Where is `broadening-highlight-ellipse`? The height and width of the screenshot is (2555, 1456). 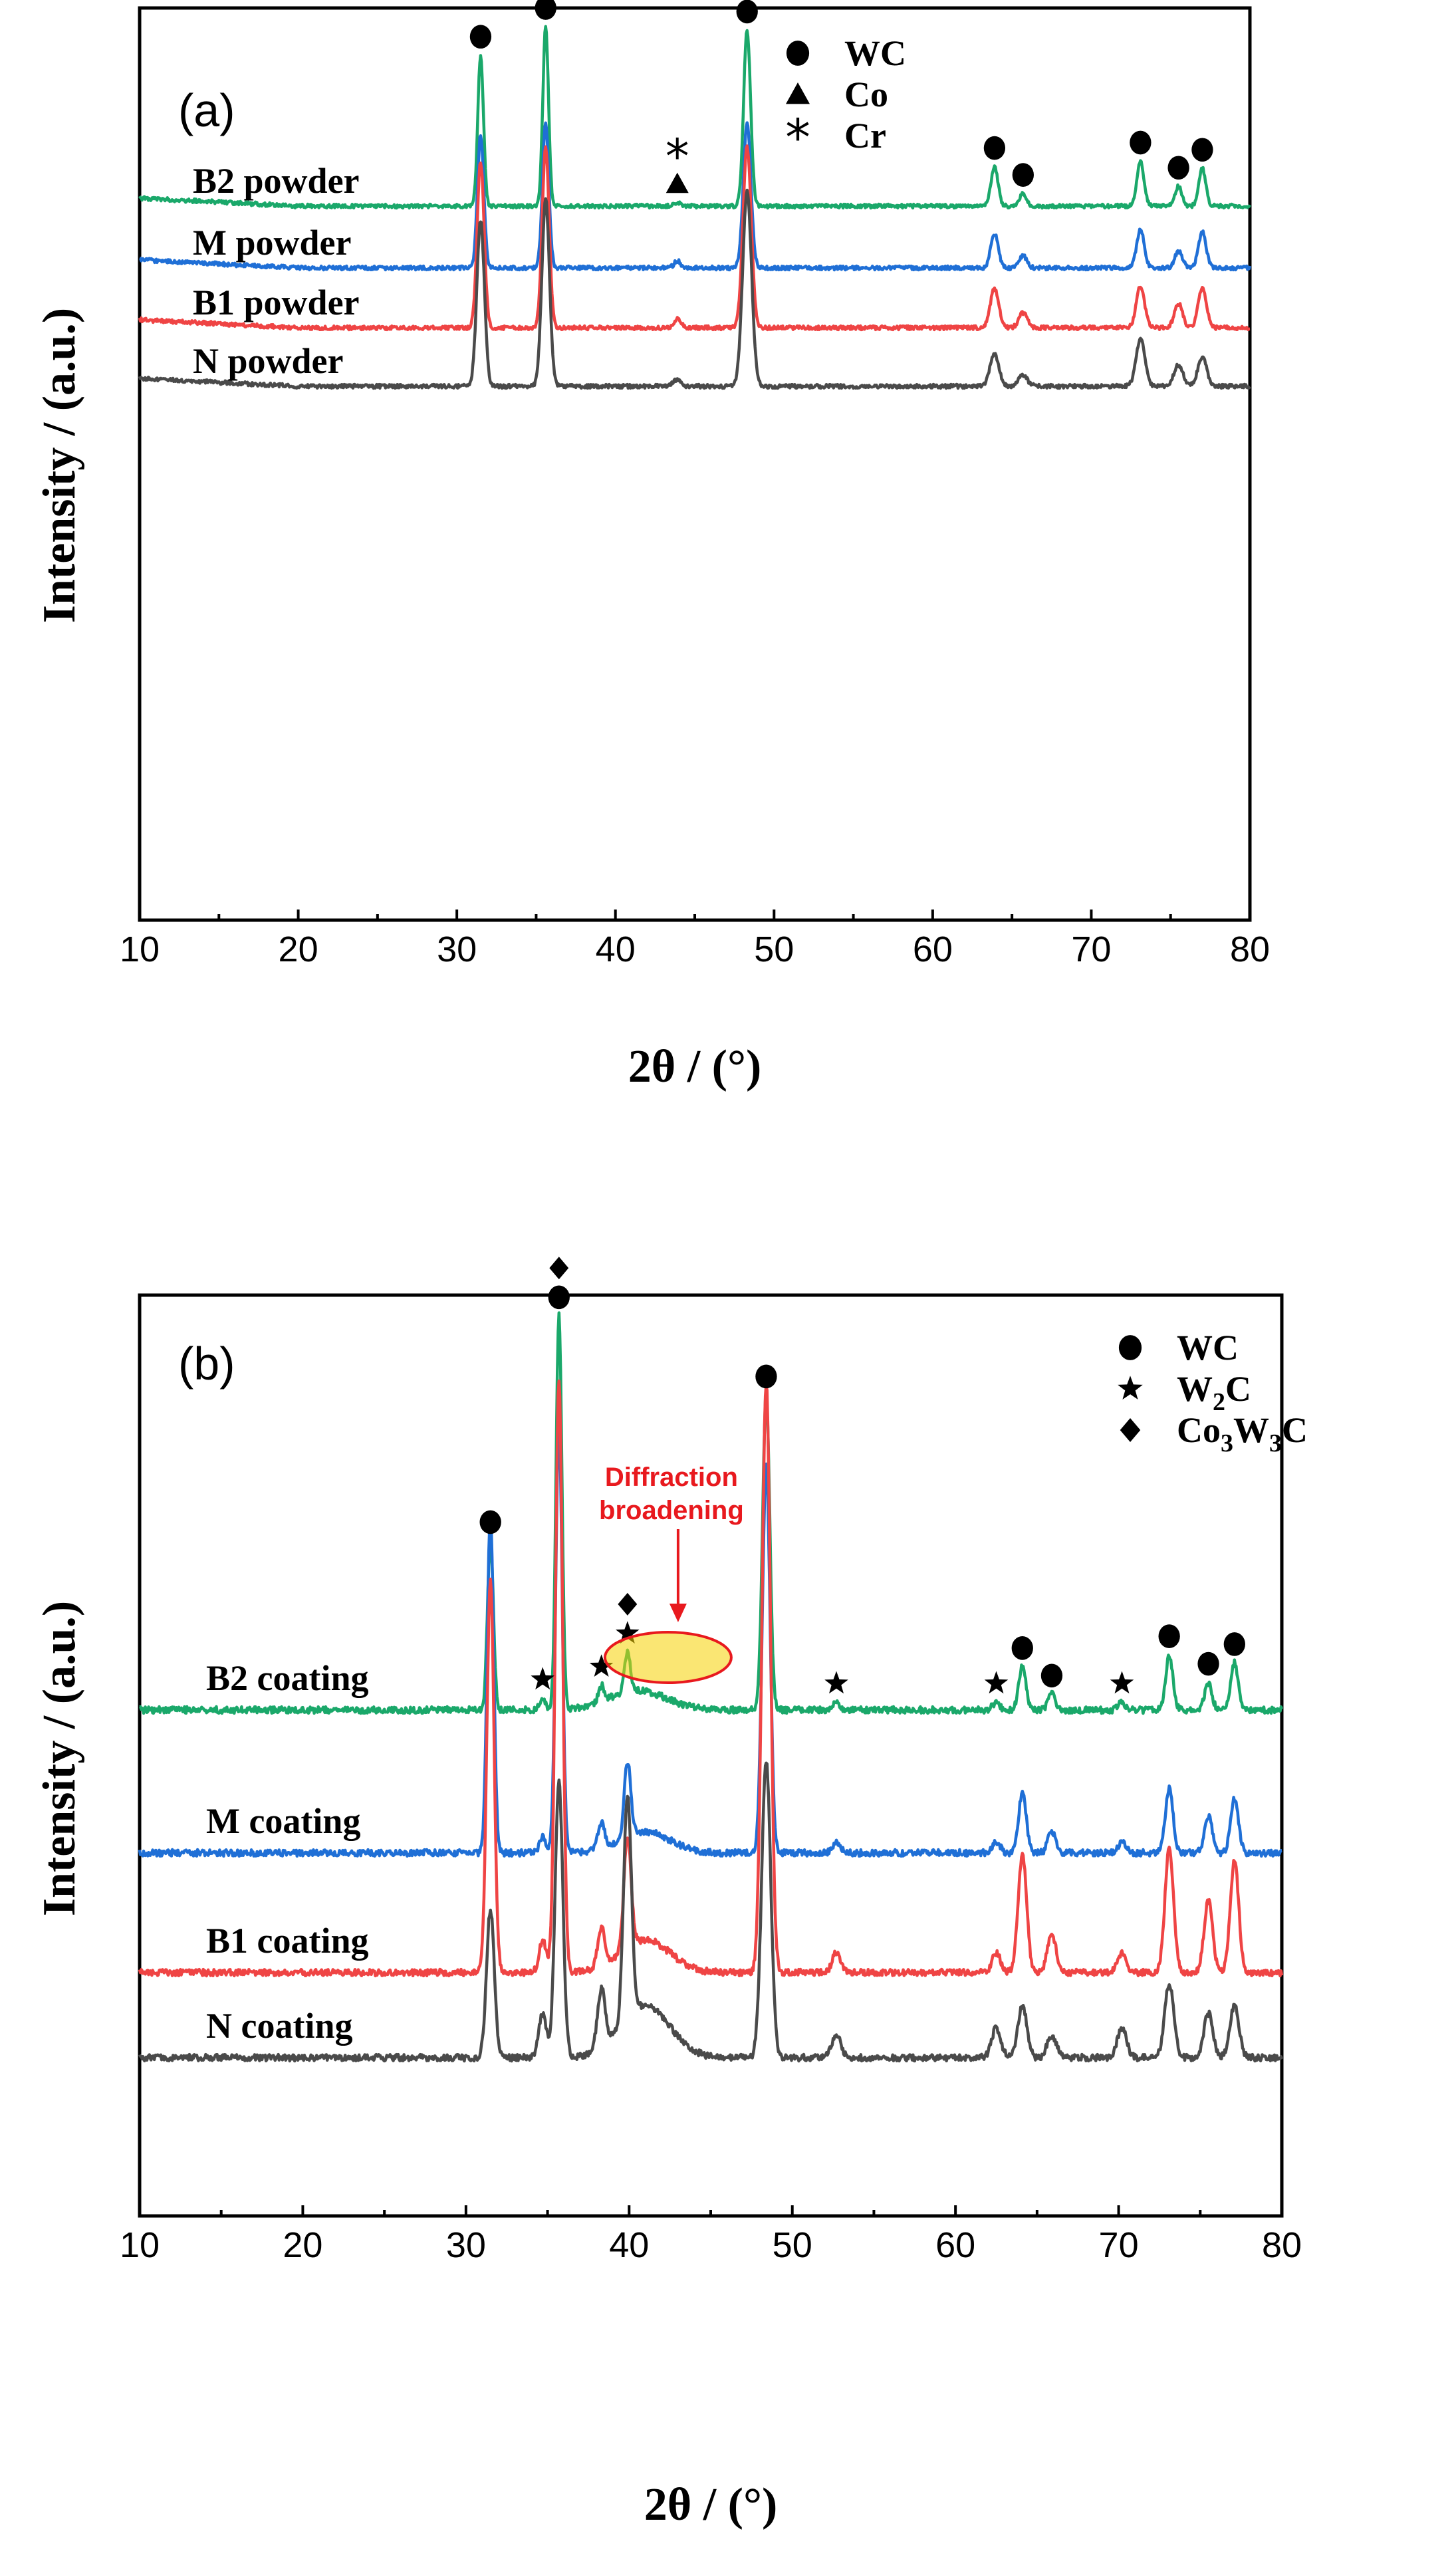
broadening-highlight-ellipse is located at coordinates (668, 1657).